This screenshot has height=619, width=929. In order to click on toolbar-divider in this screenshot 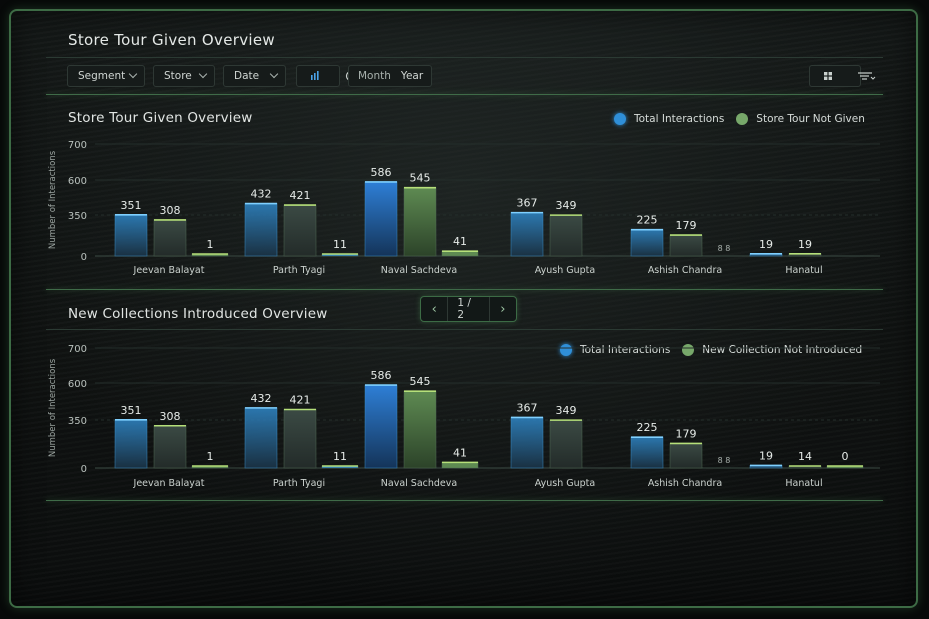, I will do `click(464, 94)`.